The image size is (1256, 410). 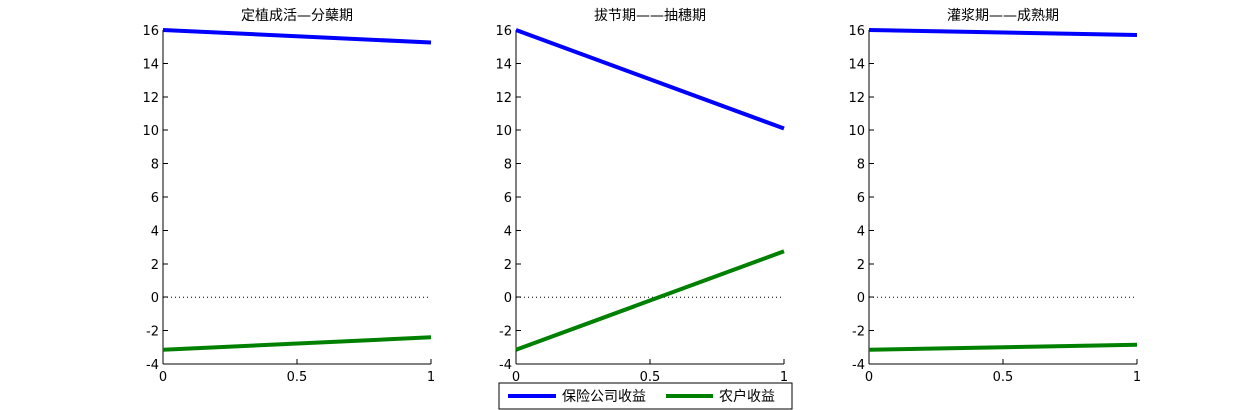 I want to click on legend: 保险公司收益 农户收益, so click(x=645, y=396).